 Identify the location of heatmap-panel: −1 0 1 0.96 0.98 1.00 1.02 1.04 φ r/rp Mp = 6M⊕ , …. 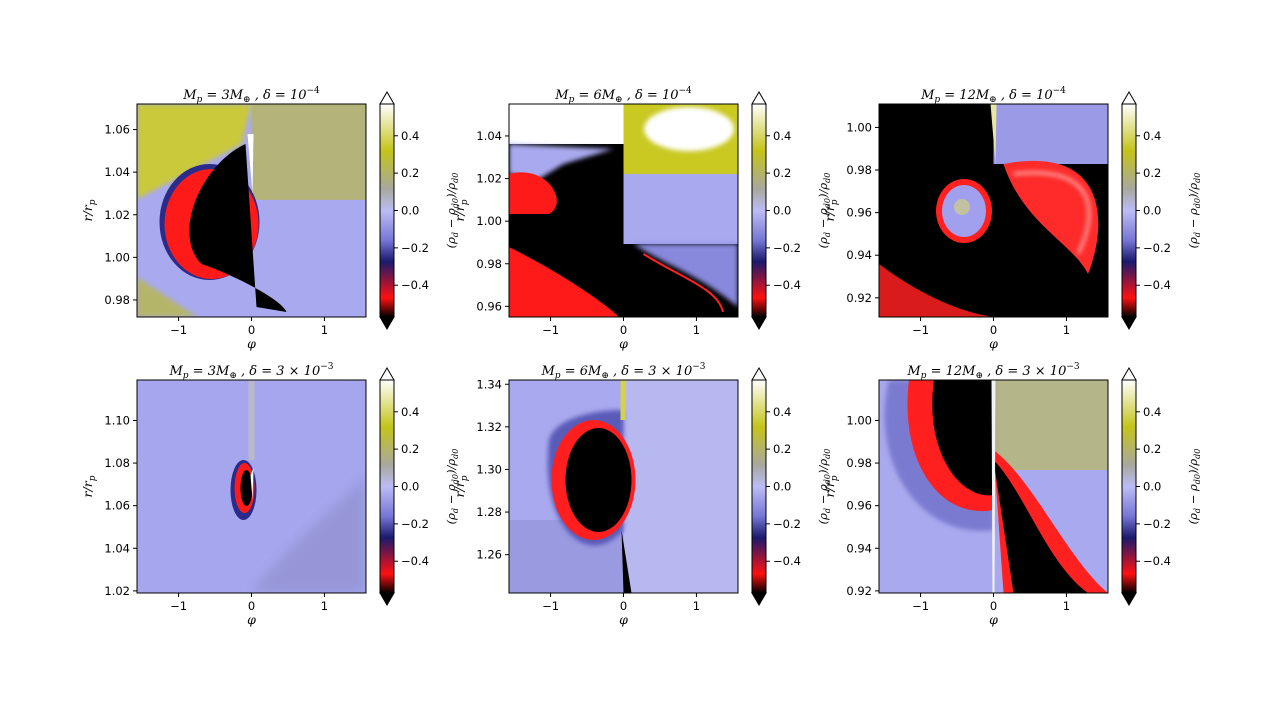
(642, 218).